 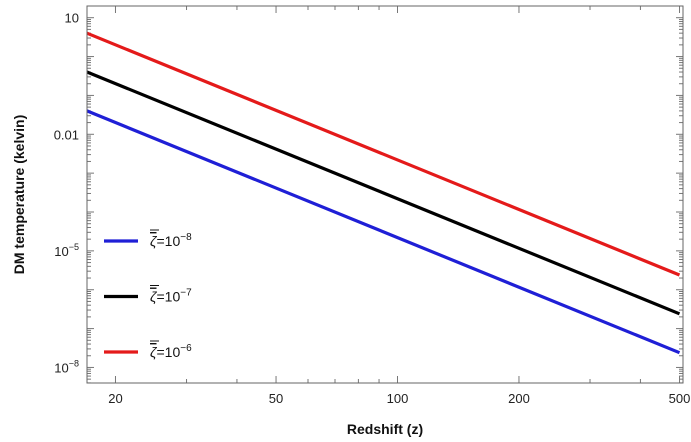 What do you see at coordinates (66, 134) in the screenshot?
I see `y-tick-label: 0.01` at bounding box center [66, 134].